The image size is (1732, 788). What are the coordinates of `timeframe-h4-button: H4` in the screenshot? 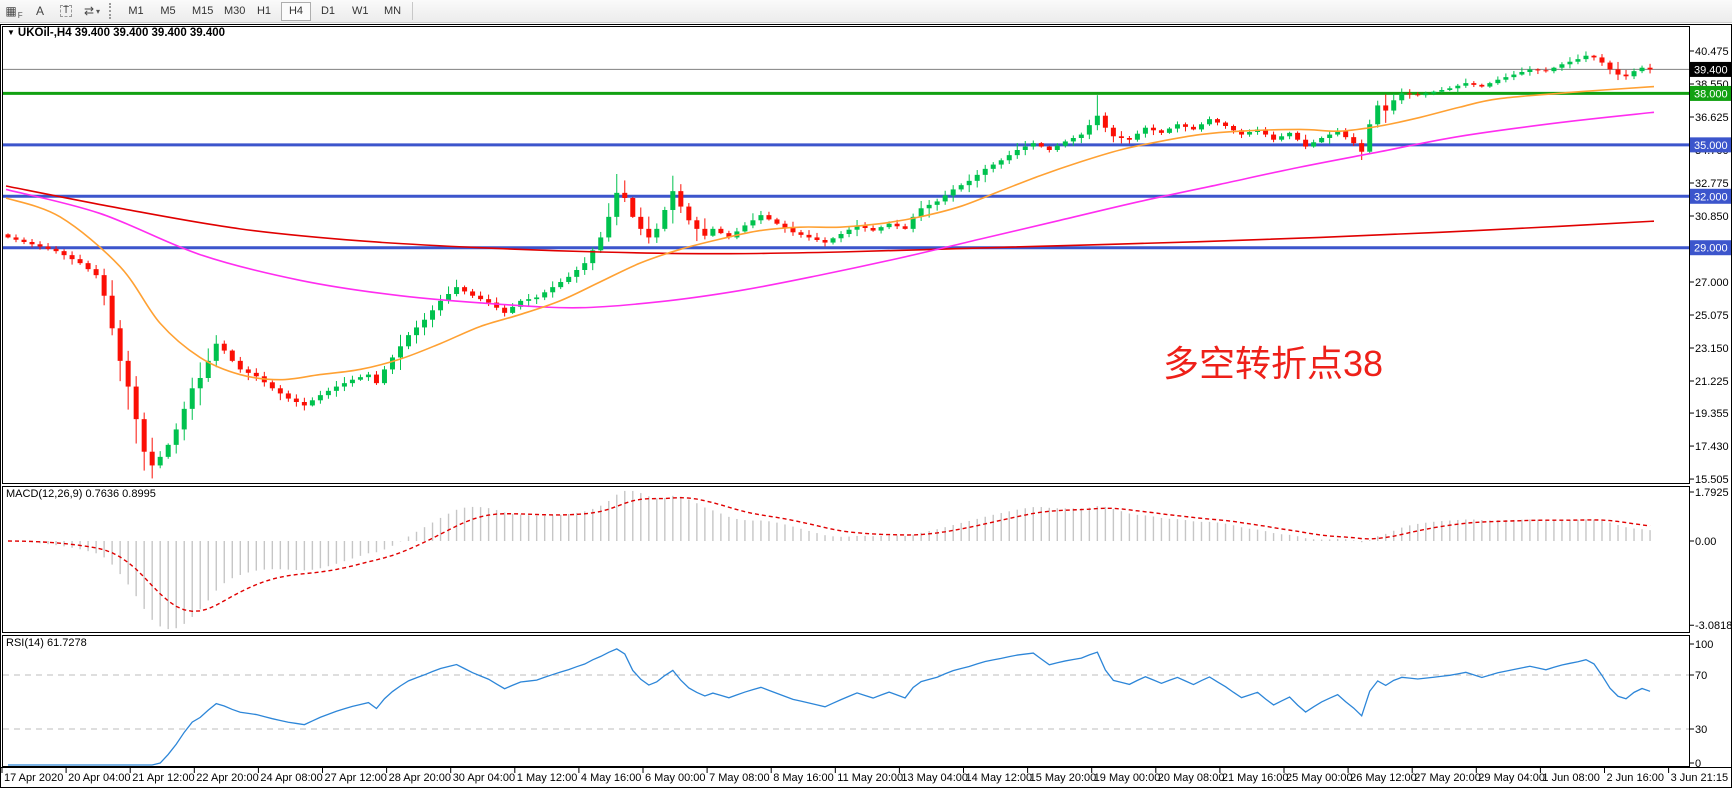 It's located at (296, 11).